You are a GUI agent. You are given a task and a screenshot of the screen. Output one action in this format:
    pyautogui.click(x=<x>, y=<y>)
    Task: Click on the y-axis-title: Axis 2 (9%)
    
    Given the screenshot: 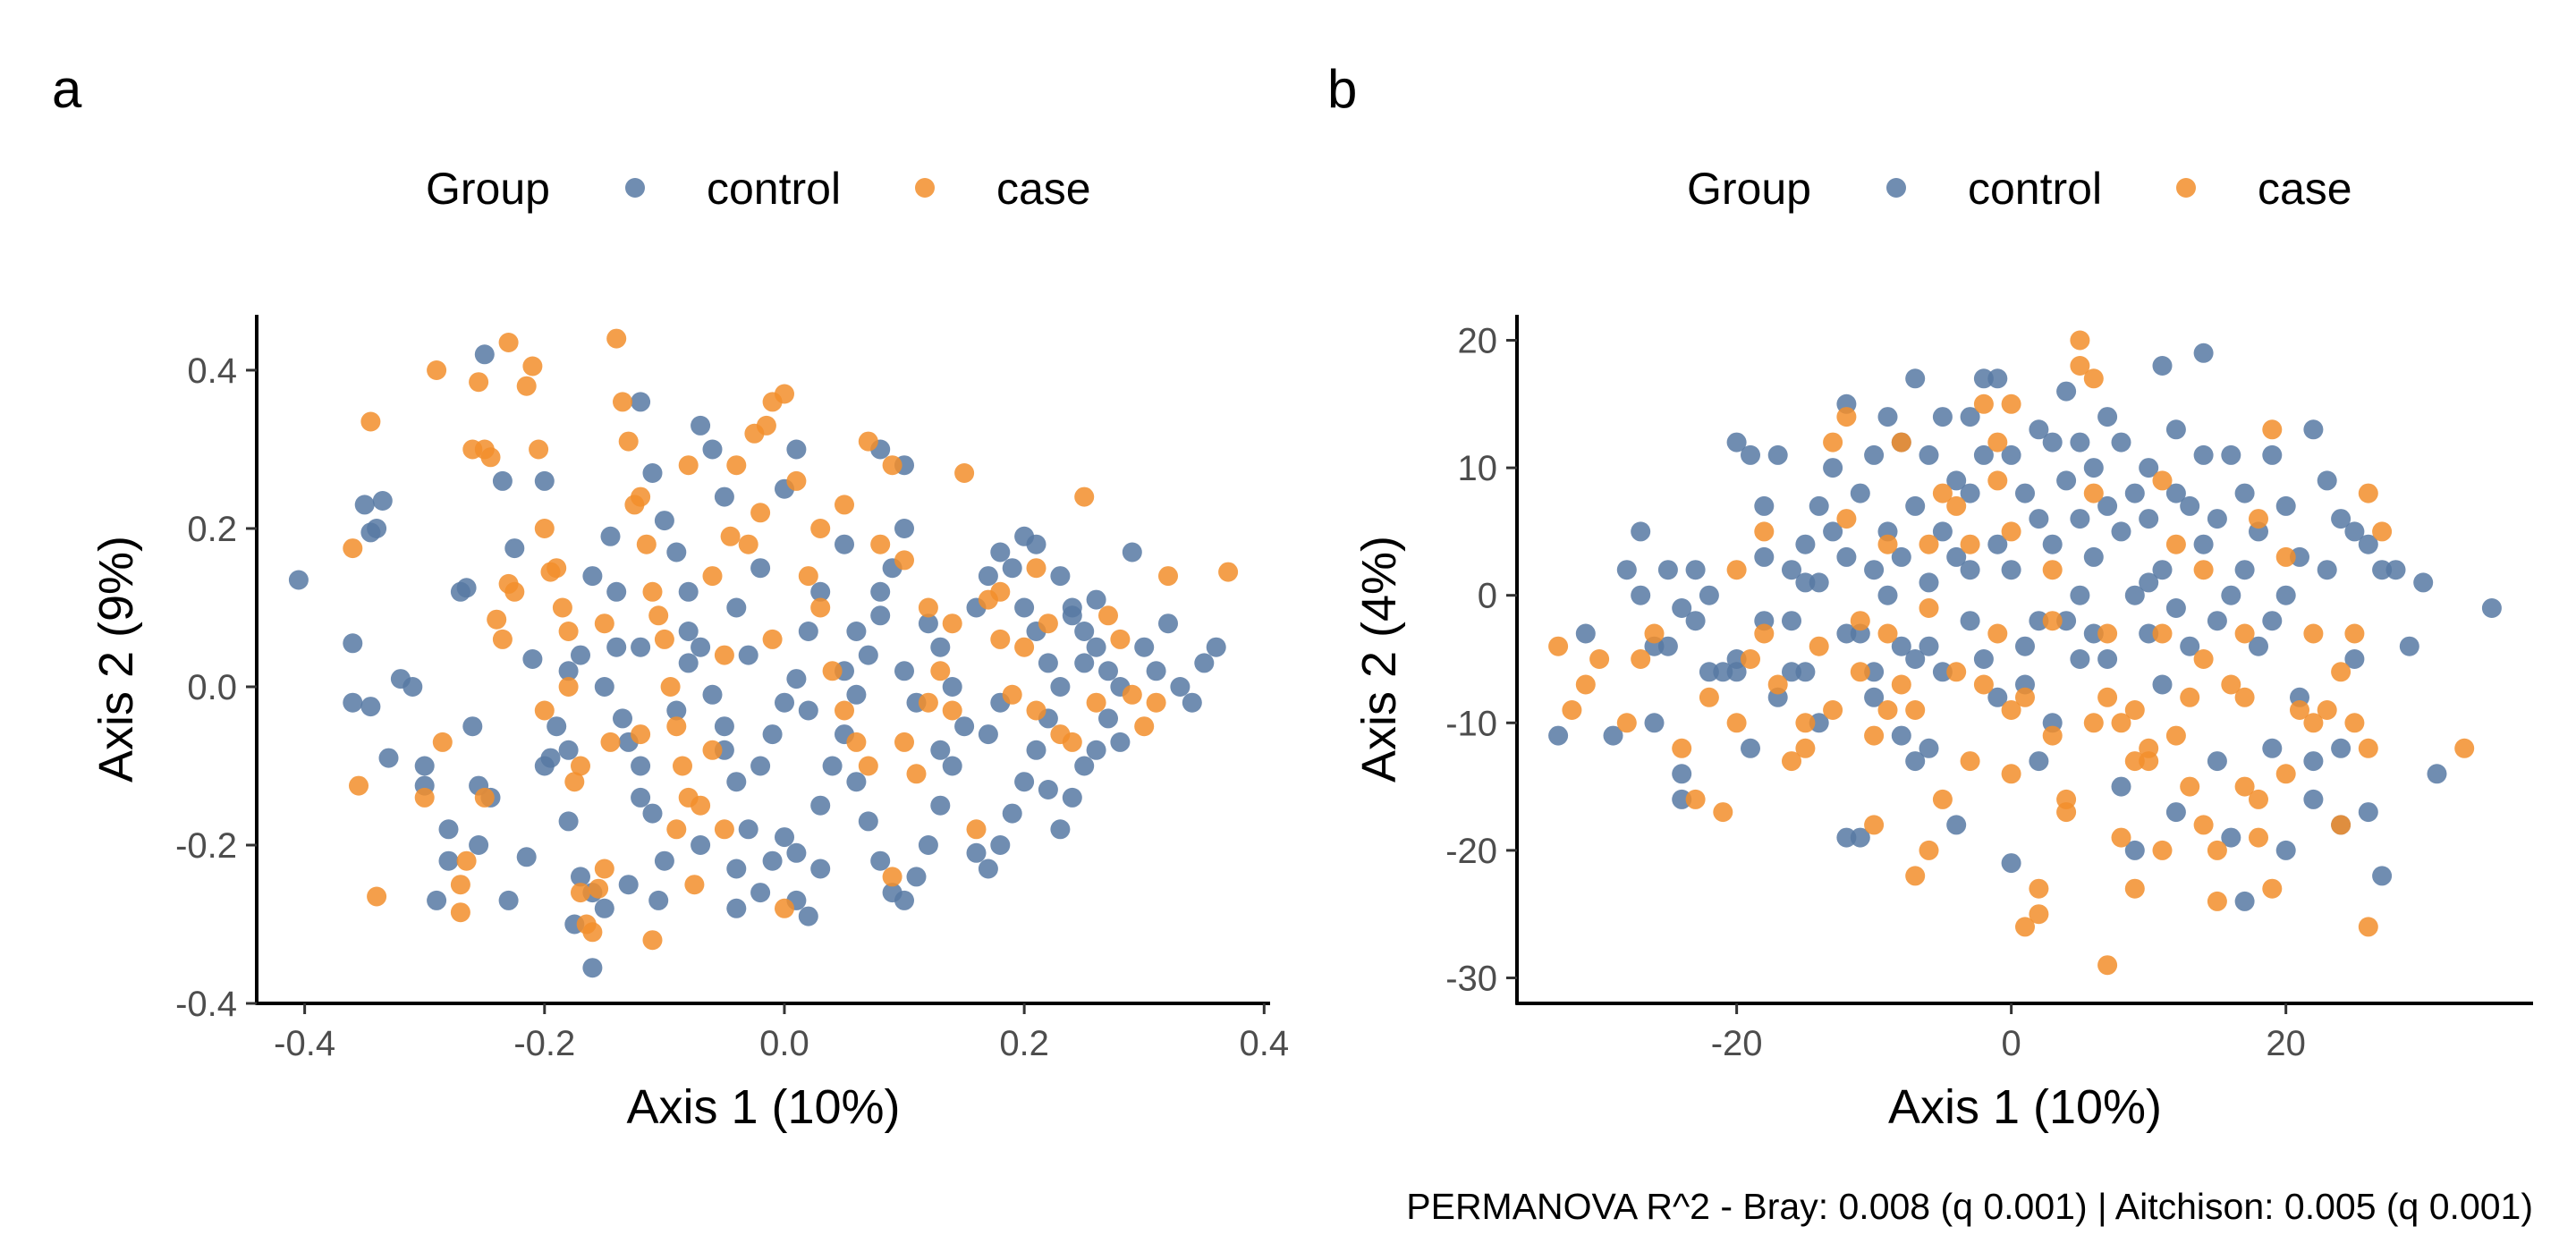 What is the action you would take?
    pyautogui.click(x=116, y=659)
    